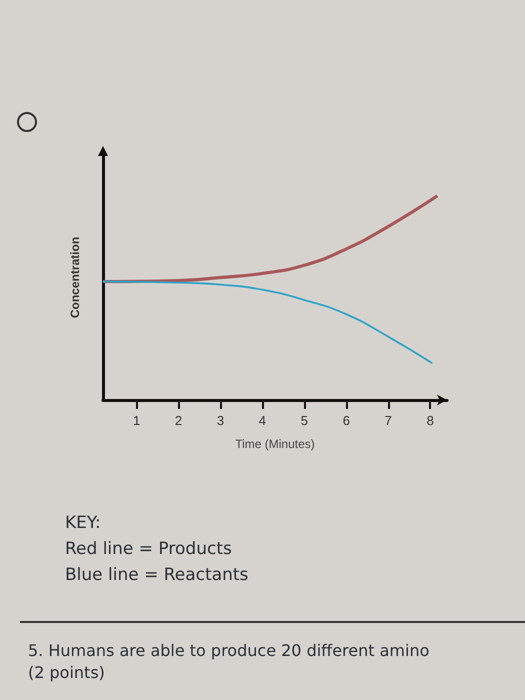  Describe the element at coordinates (220, 420) in the screenshot. I see `x-tick-label: 3` at that location.